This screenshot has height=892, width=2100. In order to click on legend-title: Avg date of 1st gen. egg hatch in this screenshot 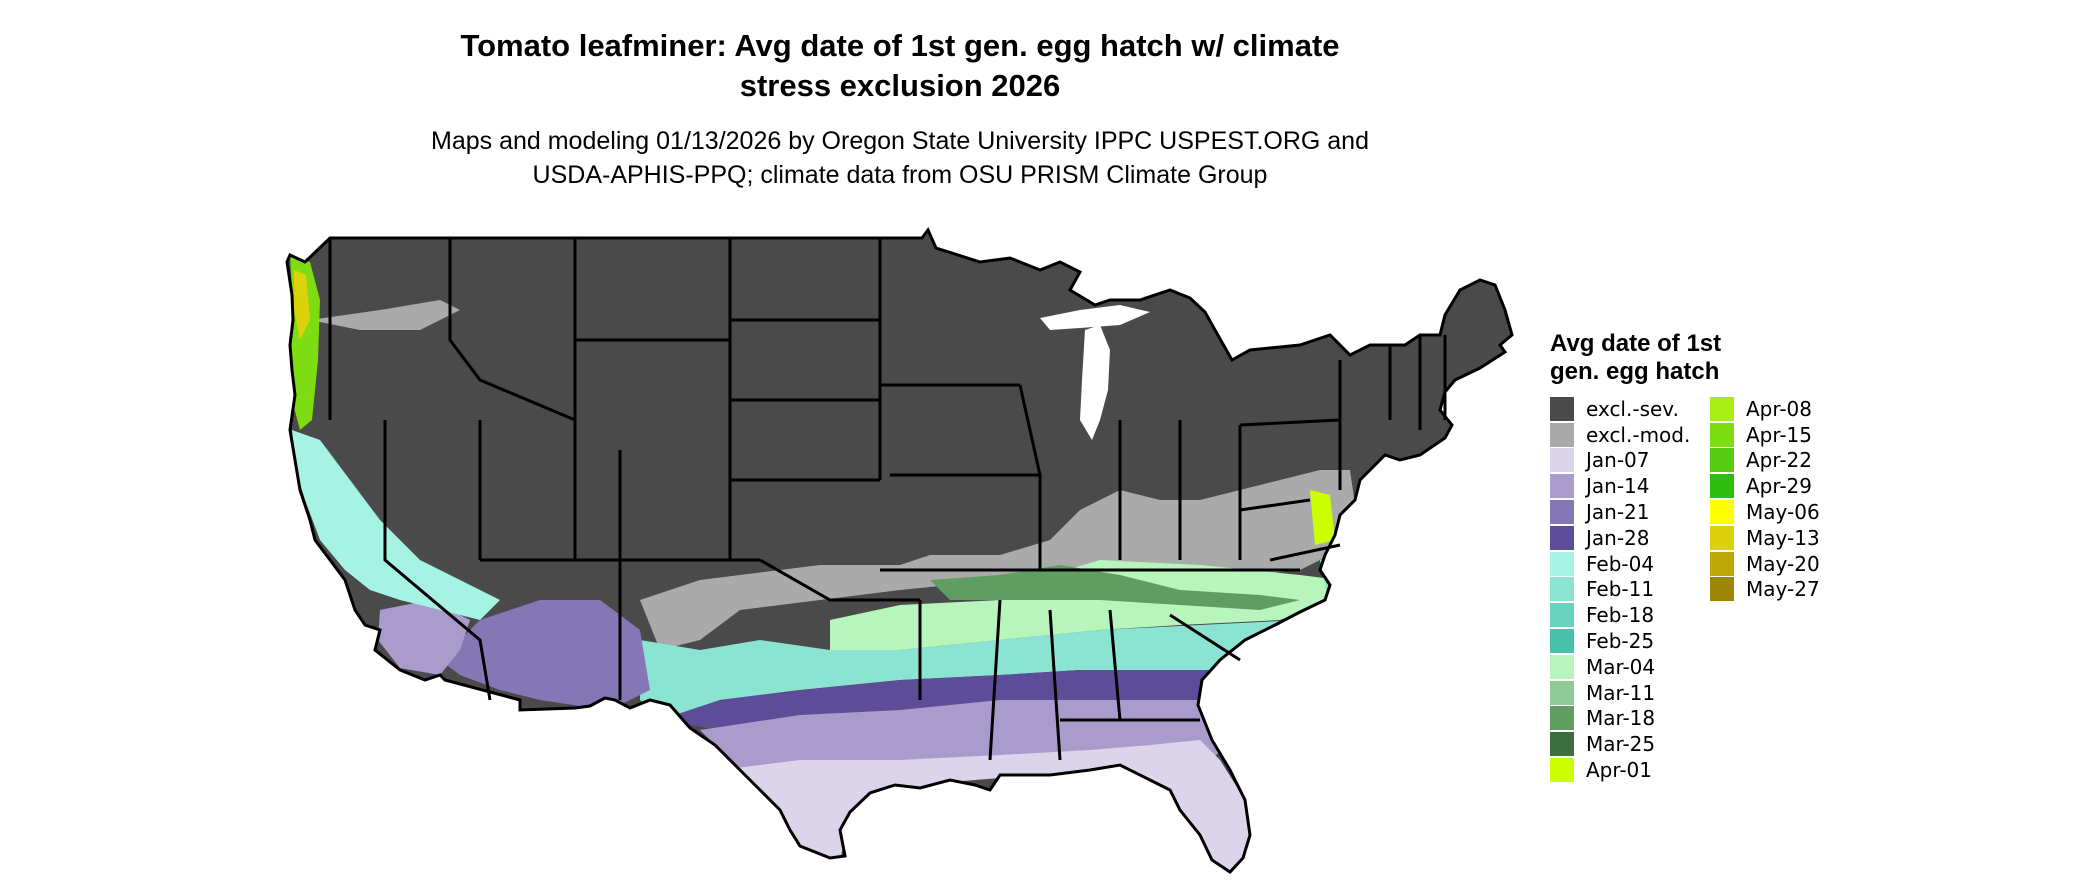, I will do `click(1700, 358)`.